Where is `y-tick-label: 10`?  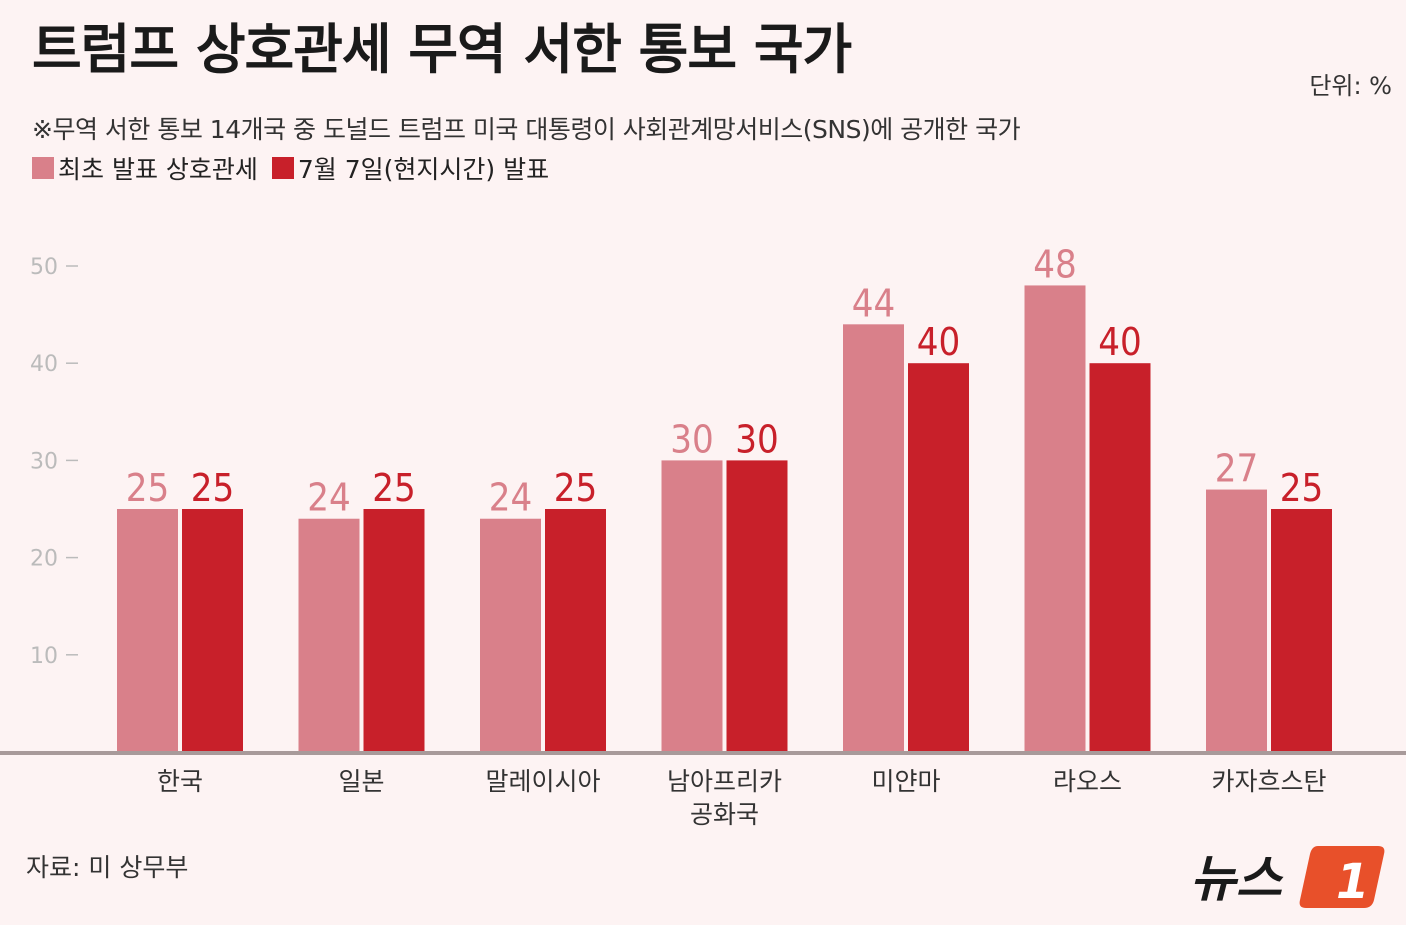 y-tick-label: 10 is located at coordinates (44, 656).